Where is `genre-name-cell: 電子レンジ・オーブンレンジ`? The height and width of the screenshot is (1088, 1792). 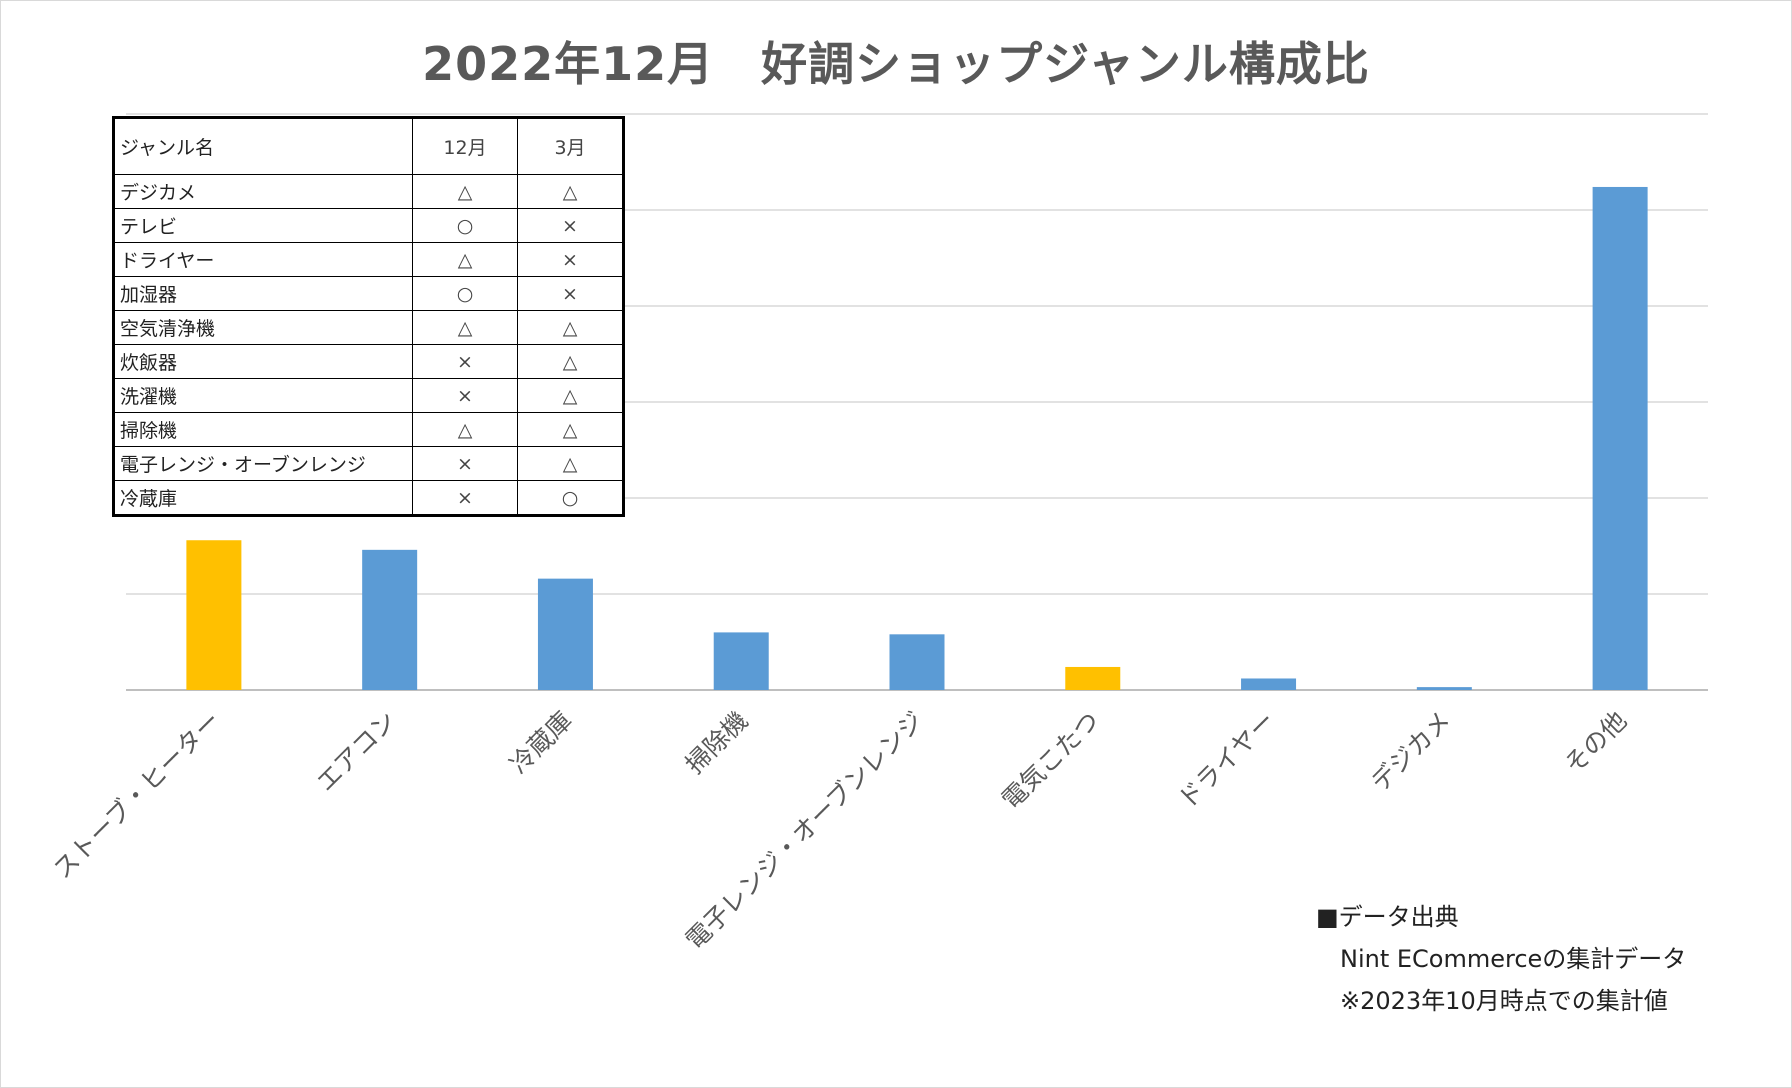 genre-name-cell: 電子レンジ・オーブンレンジ is located at coordinates (263, 463).